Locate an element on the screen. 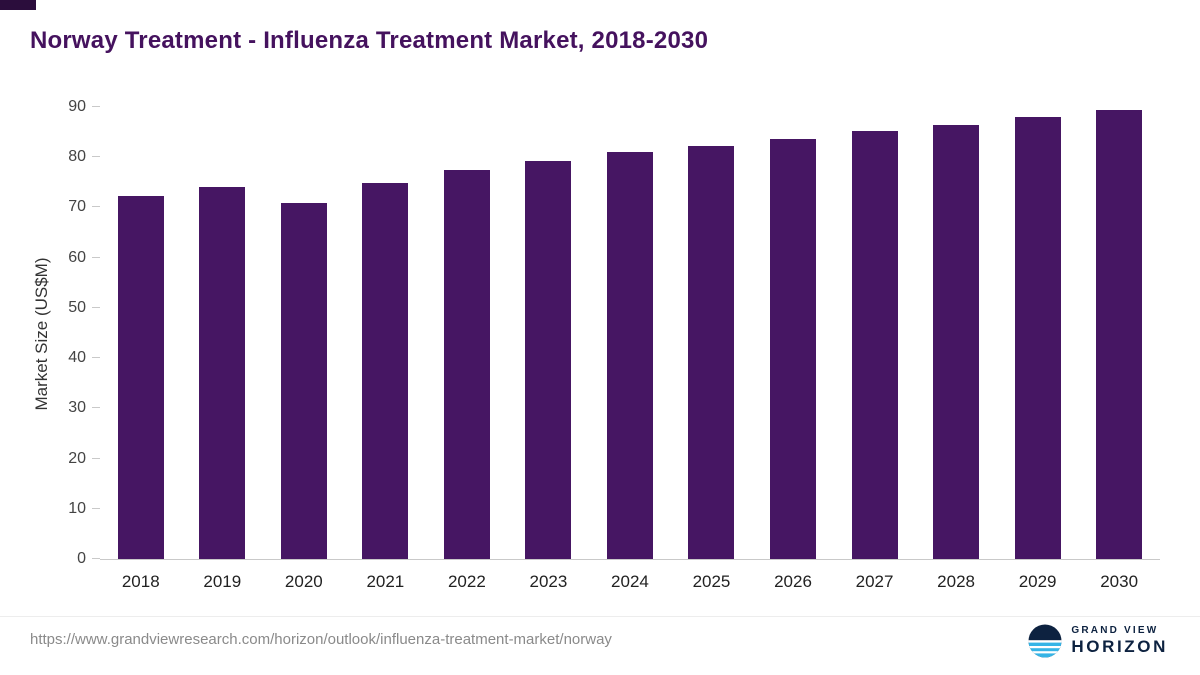 This screenshot has width=1200, height=675. corner-accent is located at coordinates (18, 5).